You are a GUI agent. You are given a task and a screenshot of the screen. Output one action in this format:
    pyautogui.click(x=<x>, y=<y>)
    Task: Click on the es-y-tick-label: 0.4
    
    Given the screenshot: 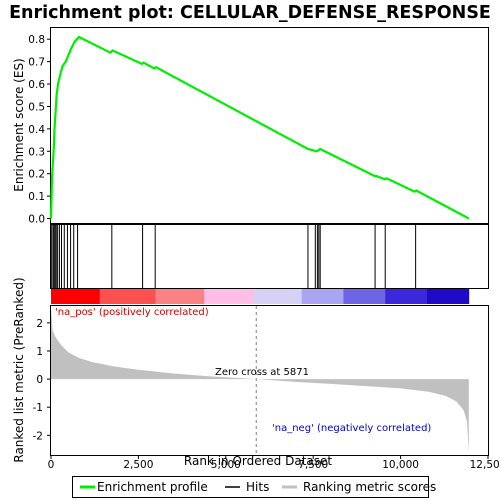 What is the action you would take?
    pyautogui.click(x=36, y=130)
    